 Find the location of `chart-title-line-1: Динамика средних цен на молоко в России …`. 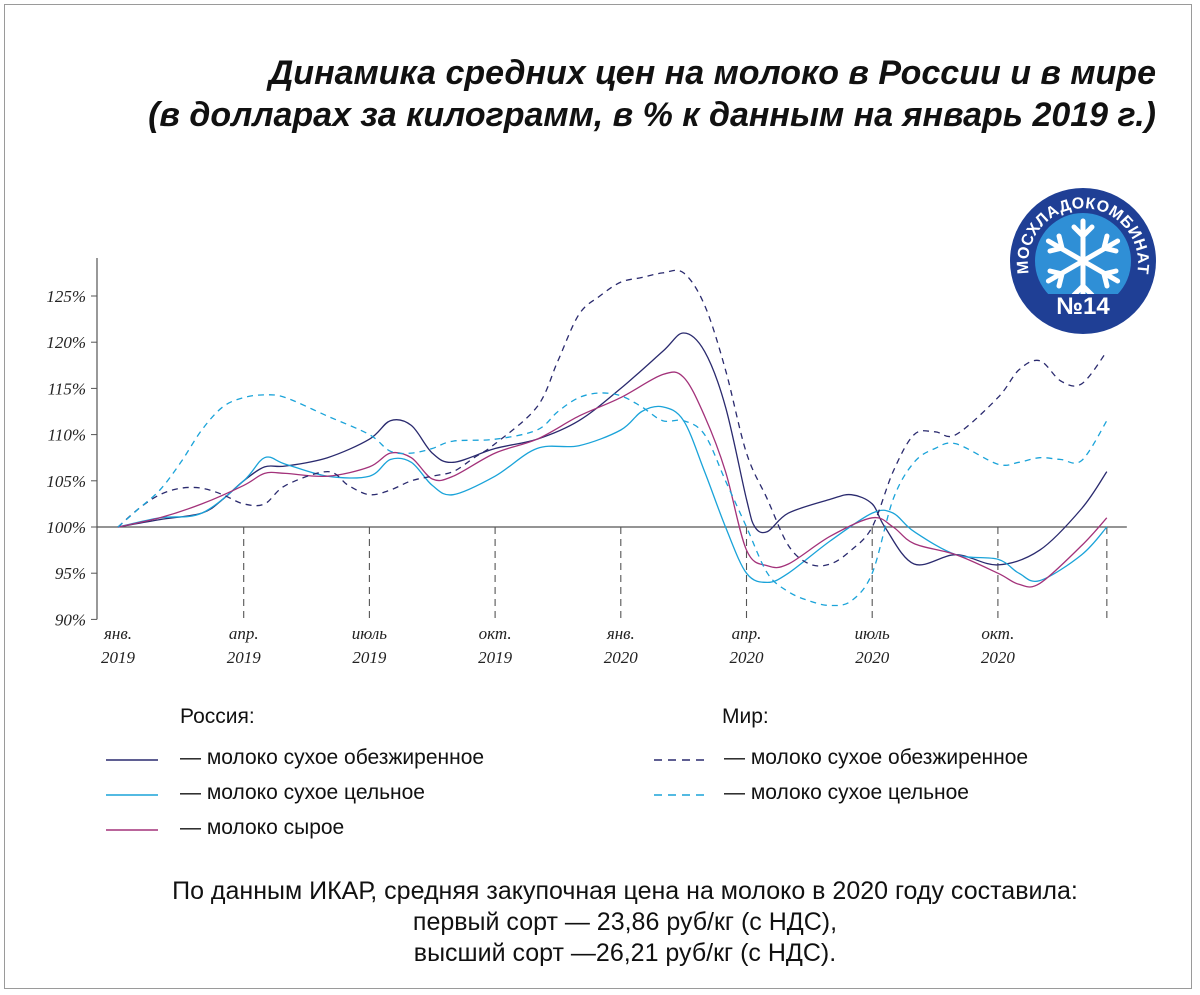

chart-title-line-1: Динамика средних цен на молоко в России … is located at coordinates (712, 73).